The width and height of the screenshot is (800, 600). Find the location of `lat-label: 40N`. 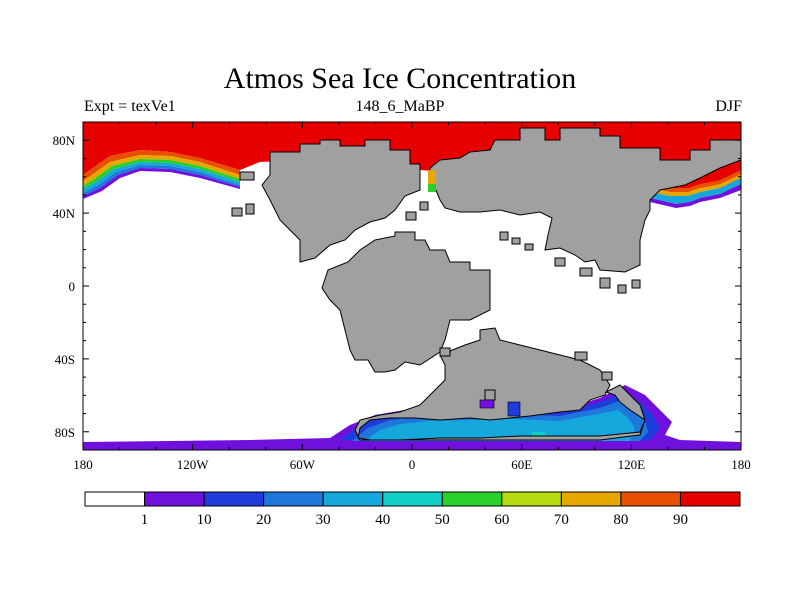

lat-label: 40N is located at coordinates (64, 213).